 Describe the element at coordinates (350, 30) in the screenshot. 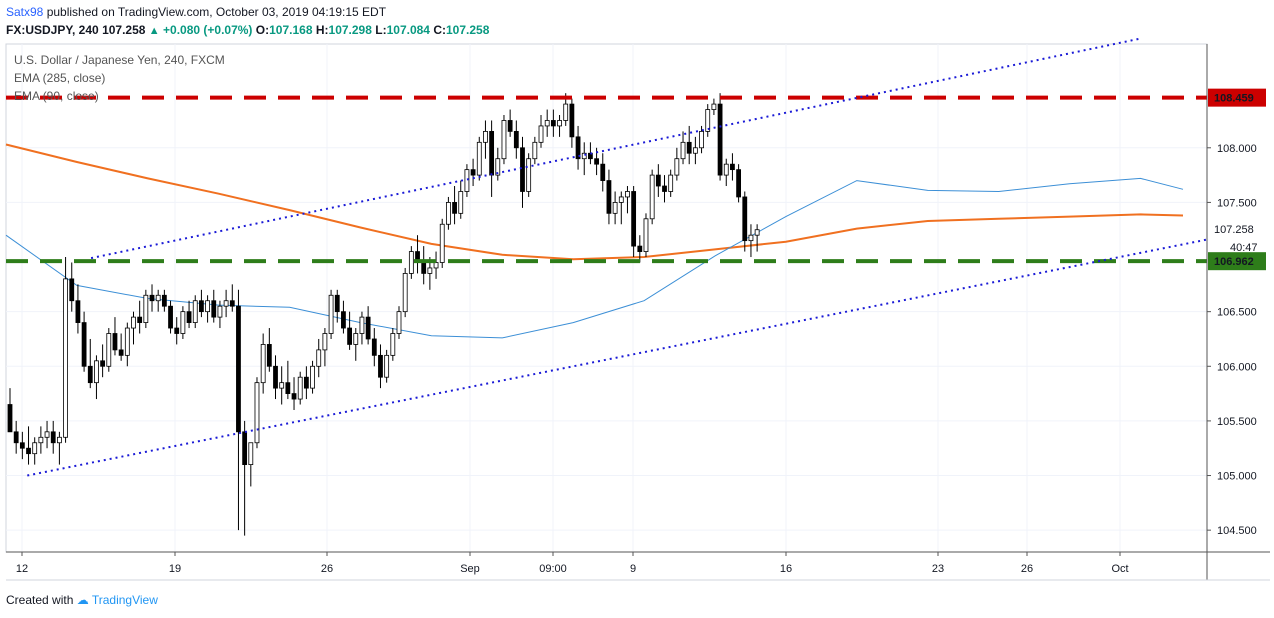

I see `high-value: 107.298` at that location.